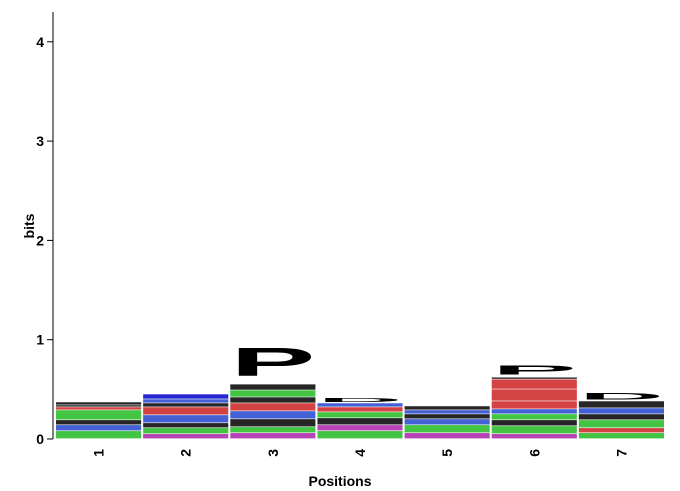 The height and width of the screenshot is (491, 680). What do you see at coordinates (339, 481) in the screenshot?
I see `x-axis-label: Positions` at bounding box center [339, 481].